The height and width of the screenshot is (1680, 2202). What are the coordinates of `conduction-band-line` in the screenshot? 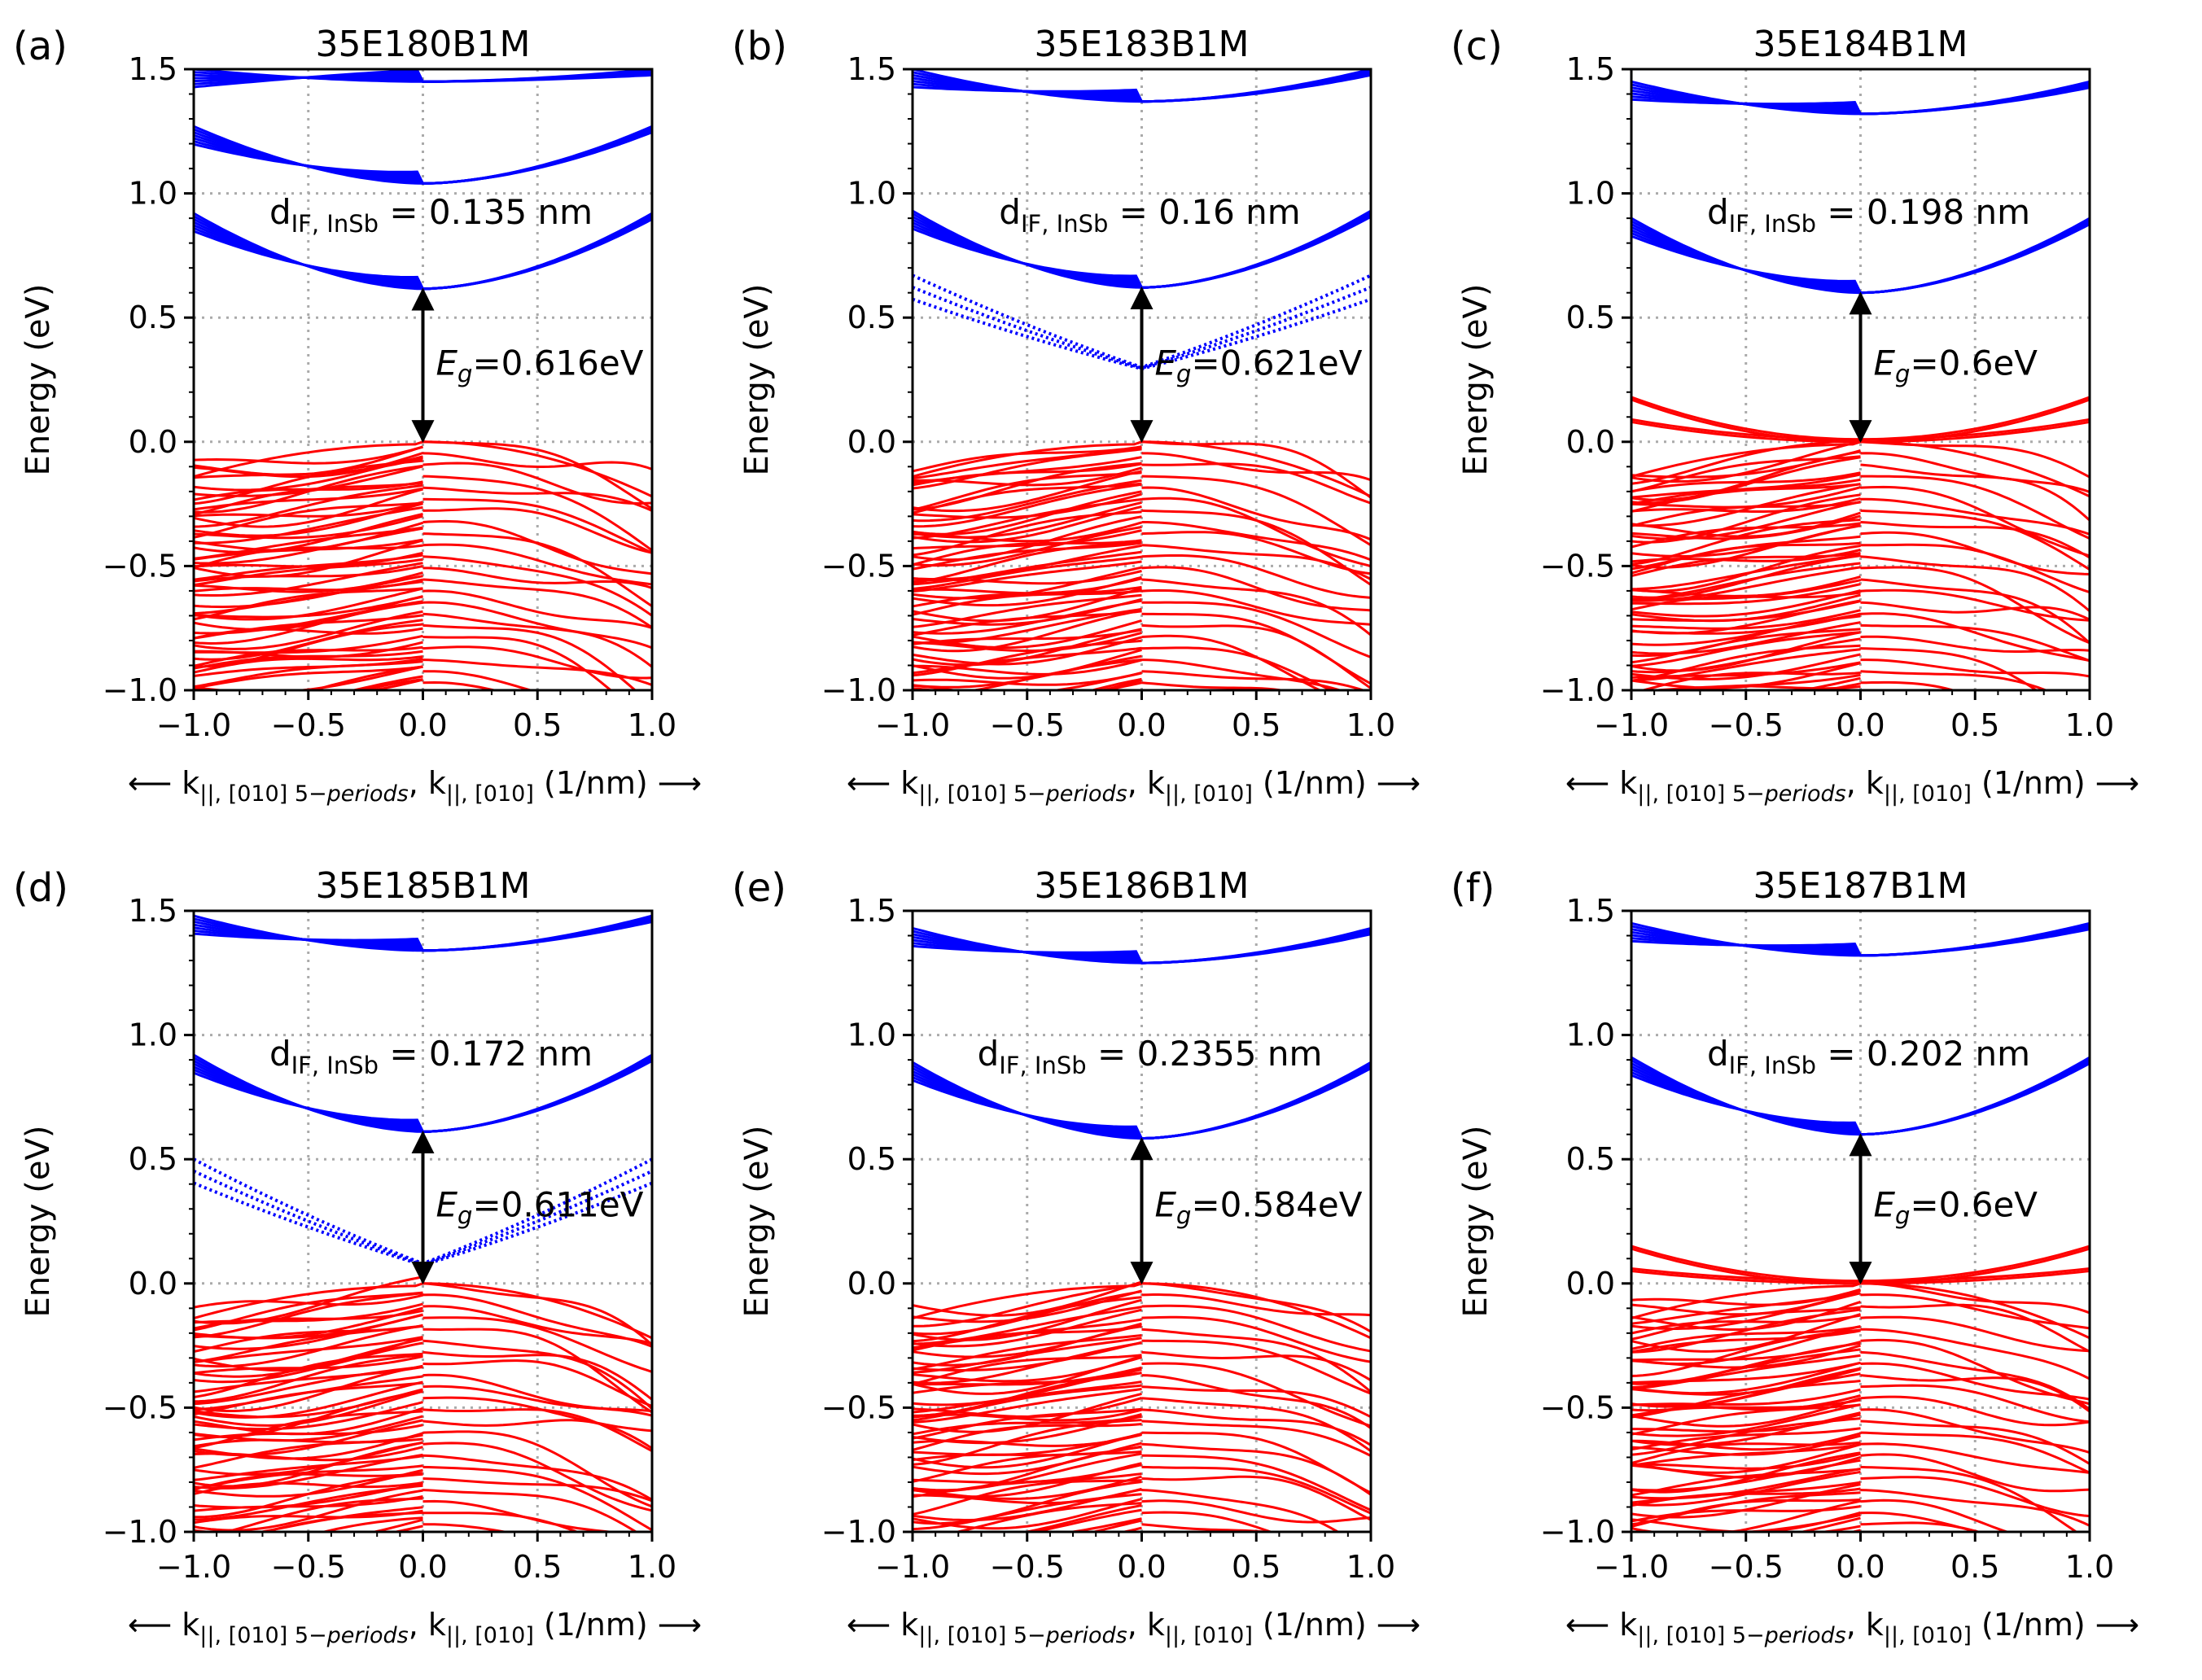 It's located at (1861, 943).